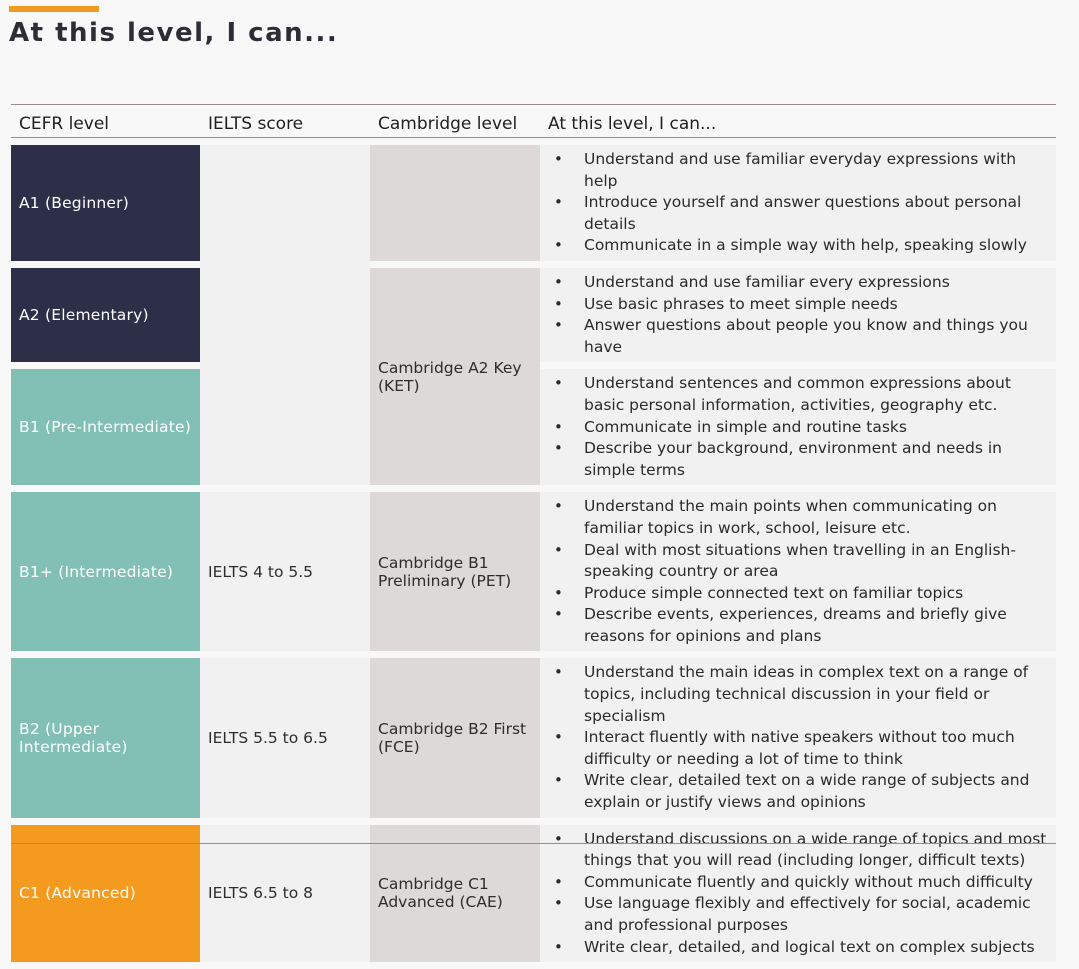 This screenshot has width=1079, height=969. What do you see at coordinates (105, 203) in the screenshot?
I see `cefr-level-cell: A1 (Beginner)` at bounding box center [105, 203].